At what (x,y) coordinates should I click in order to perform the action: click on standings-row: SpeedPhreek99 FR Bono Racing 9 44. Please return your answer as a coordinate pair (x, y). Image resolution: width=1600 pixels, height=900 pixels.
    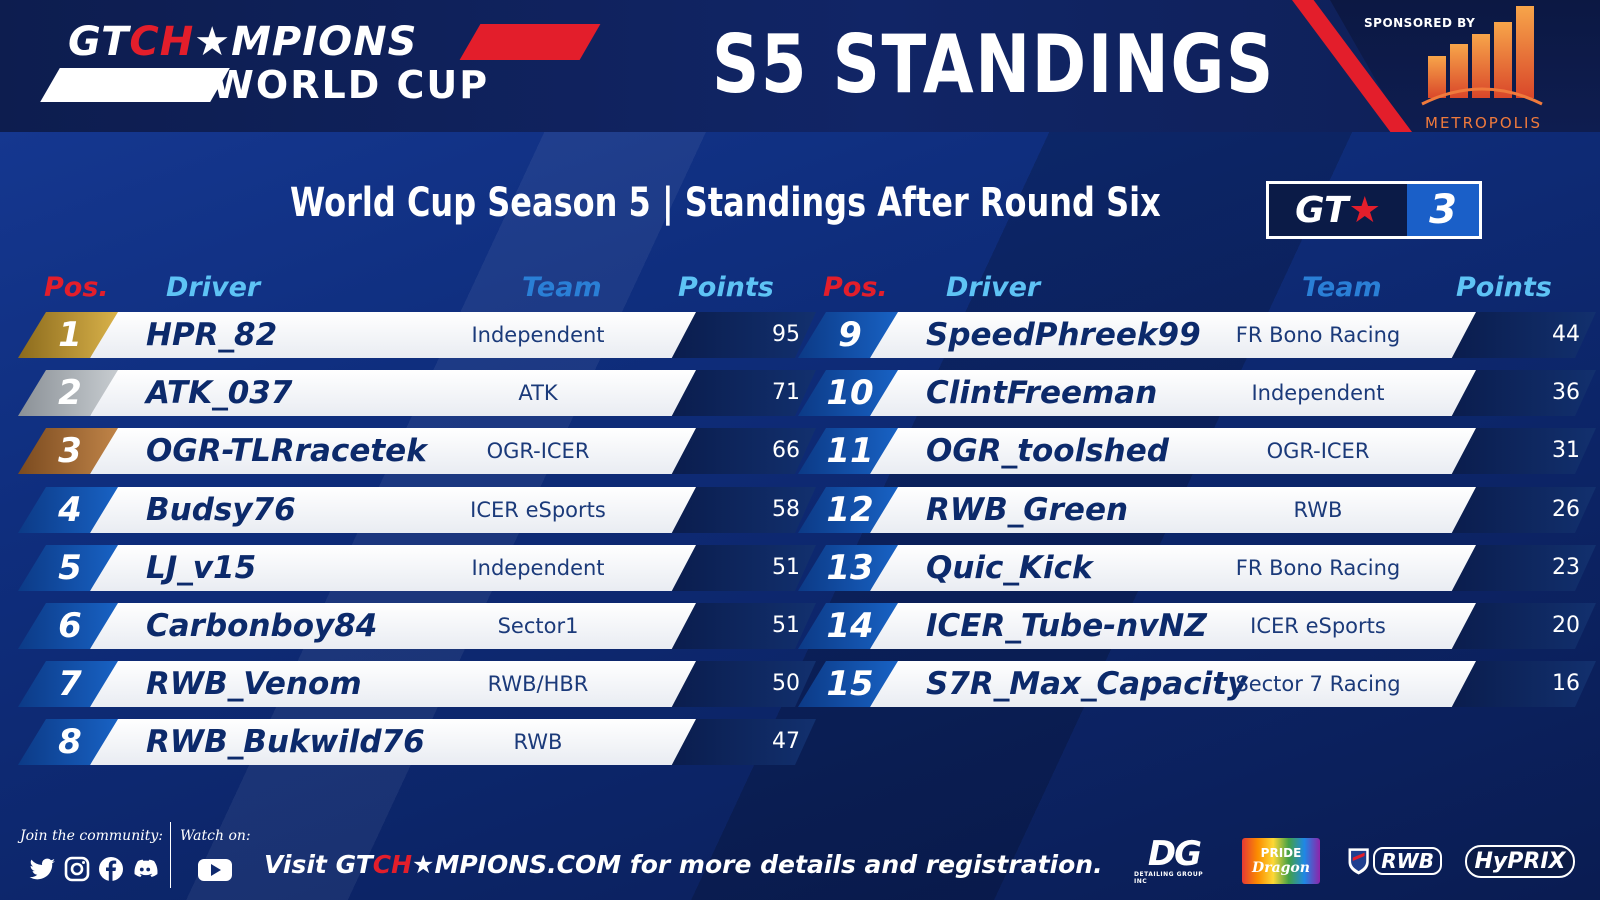
    Looking at the image, I should click on (1198, 335).